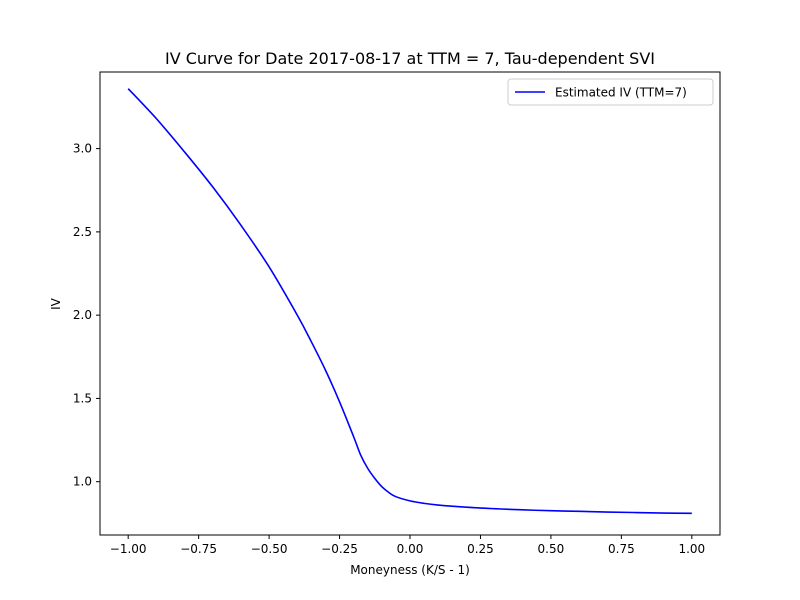 The image size is (800, 600). I want to click on y-axis-label: IV, so click(56, 303).